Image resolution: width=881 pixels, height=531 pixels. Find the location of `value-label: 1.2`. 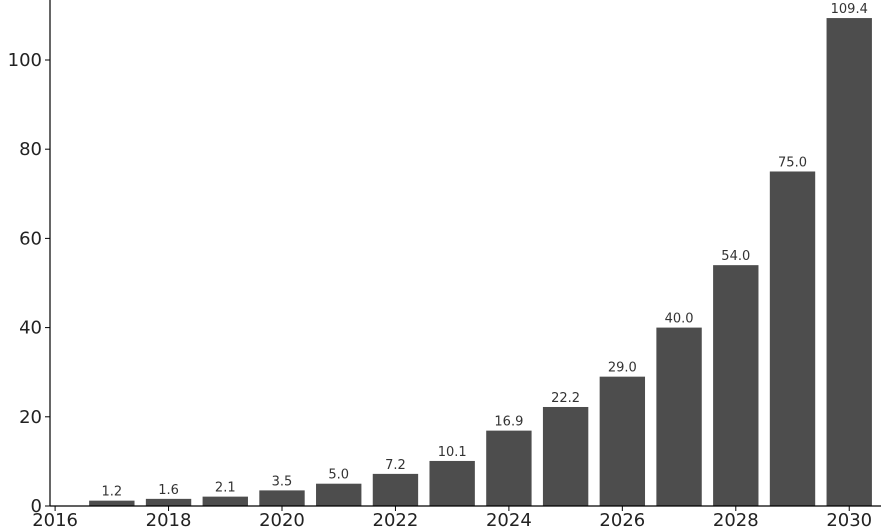

value-label: 1.2 is located at coordinates (111, 492).